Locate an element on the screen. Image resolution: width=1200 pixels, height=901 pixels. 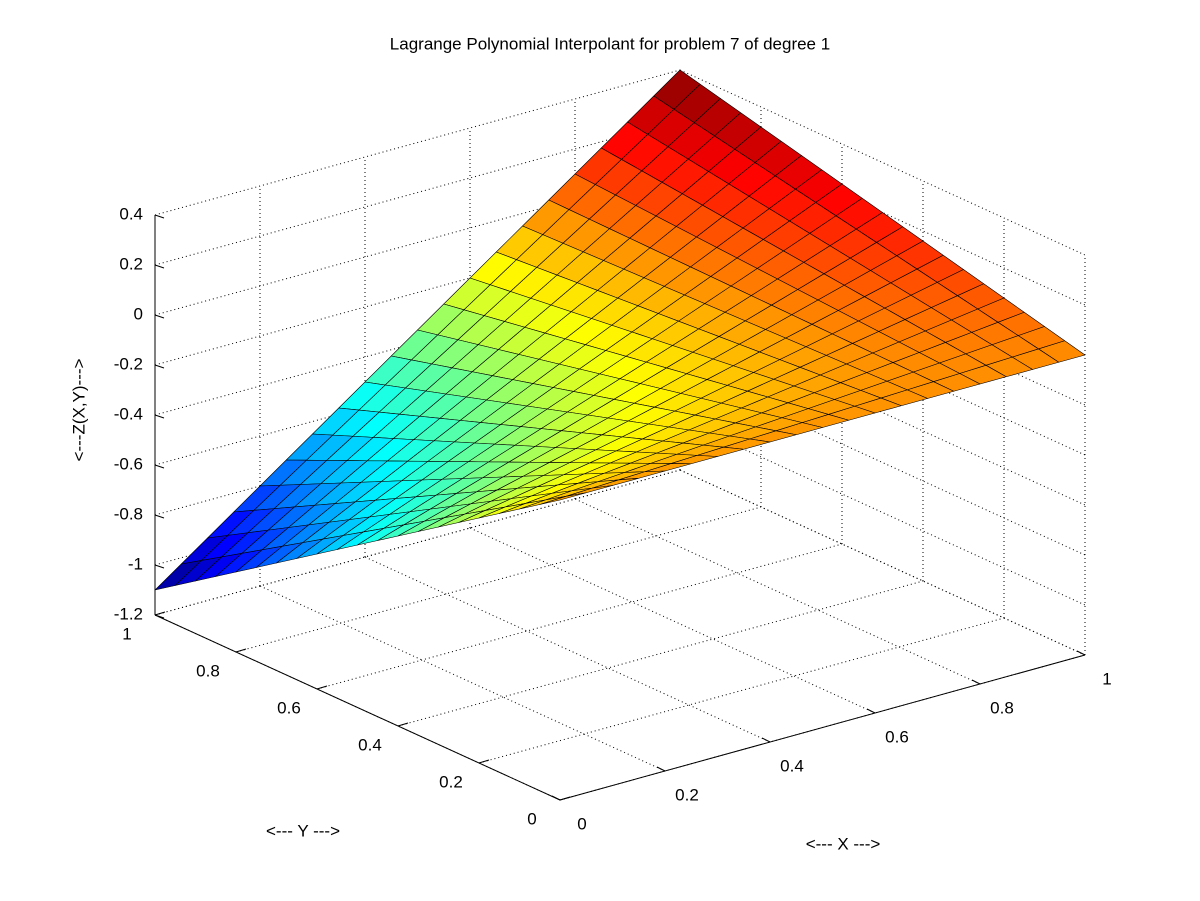
z-tick-label: 0.2 is located at coordinates (131, 263).